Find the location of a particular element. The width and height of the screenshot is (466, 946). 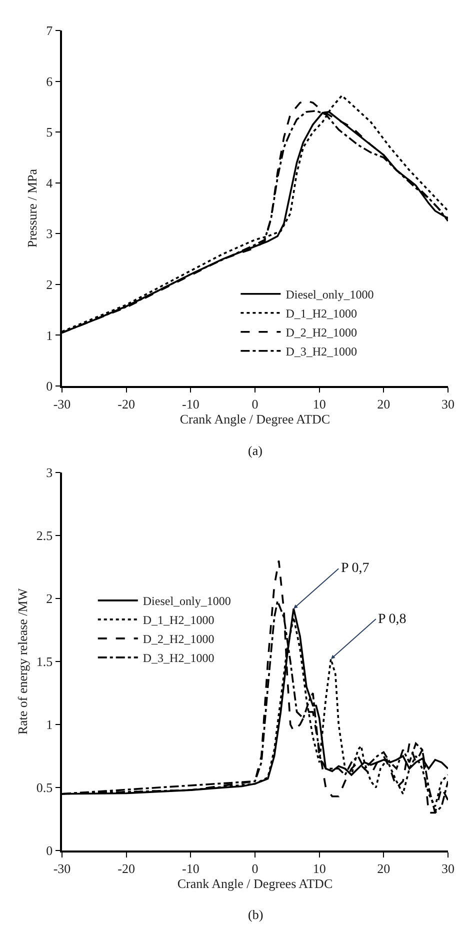

y-tick-label: 1.5 is located at coordinates (44, 662).